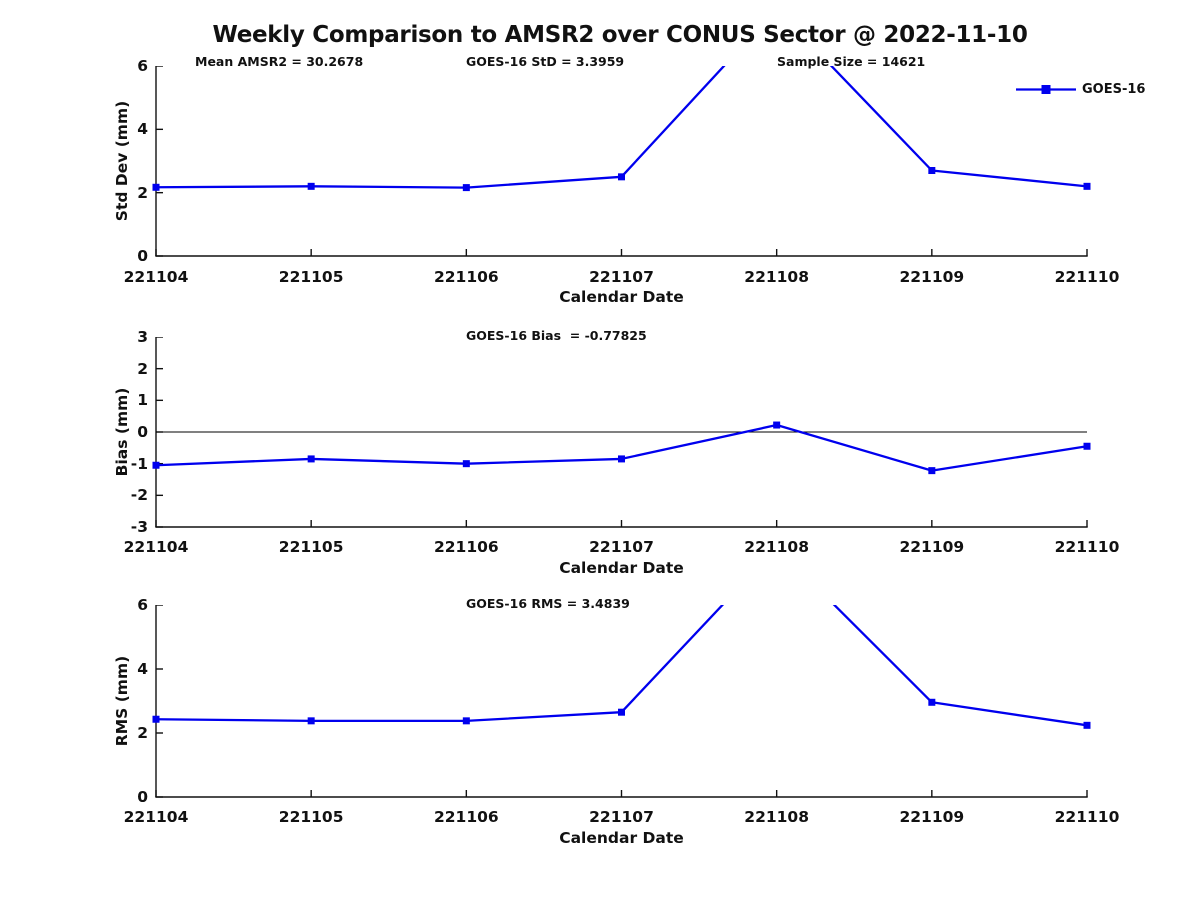 This screenshot has width=1200, height=900. Describe the element at coordinates (142, 400) in the screenshot. I see `y-tick-label: 1` at that location.